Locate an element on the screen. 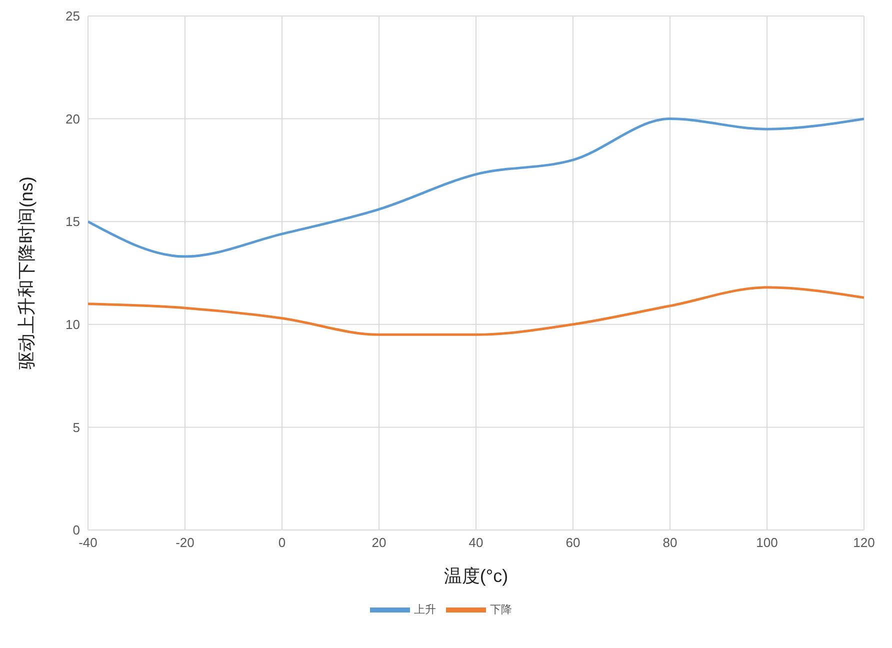 This screenshot has height=648, width=892. y-axis-title: 驱动上升和下降时间(ns) is located at coordinates (26, 273).